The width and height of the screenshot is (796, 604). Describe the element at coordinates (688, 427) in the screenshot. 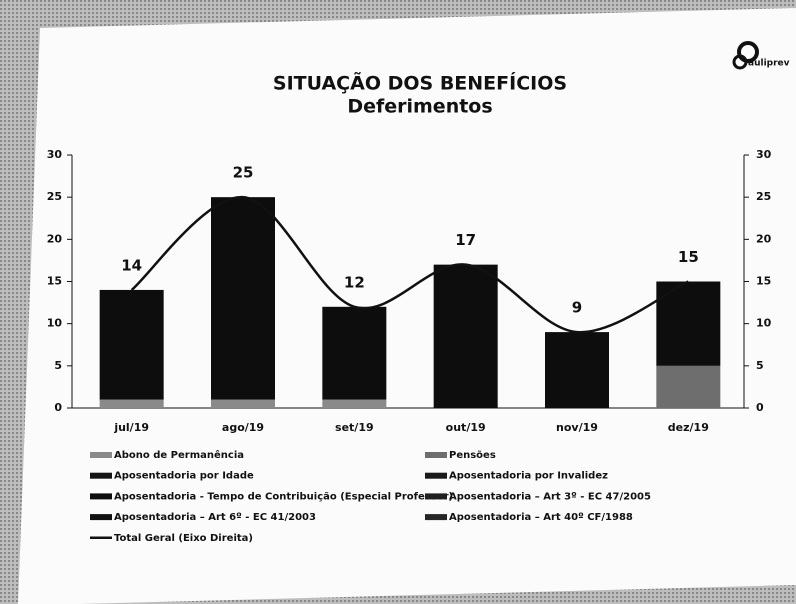

I see `x-tick-label: dez/19` at that location.